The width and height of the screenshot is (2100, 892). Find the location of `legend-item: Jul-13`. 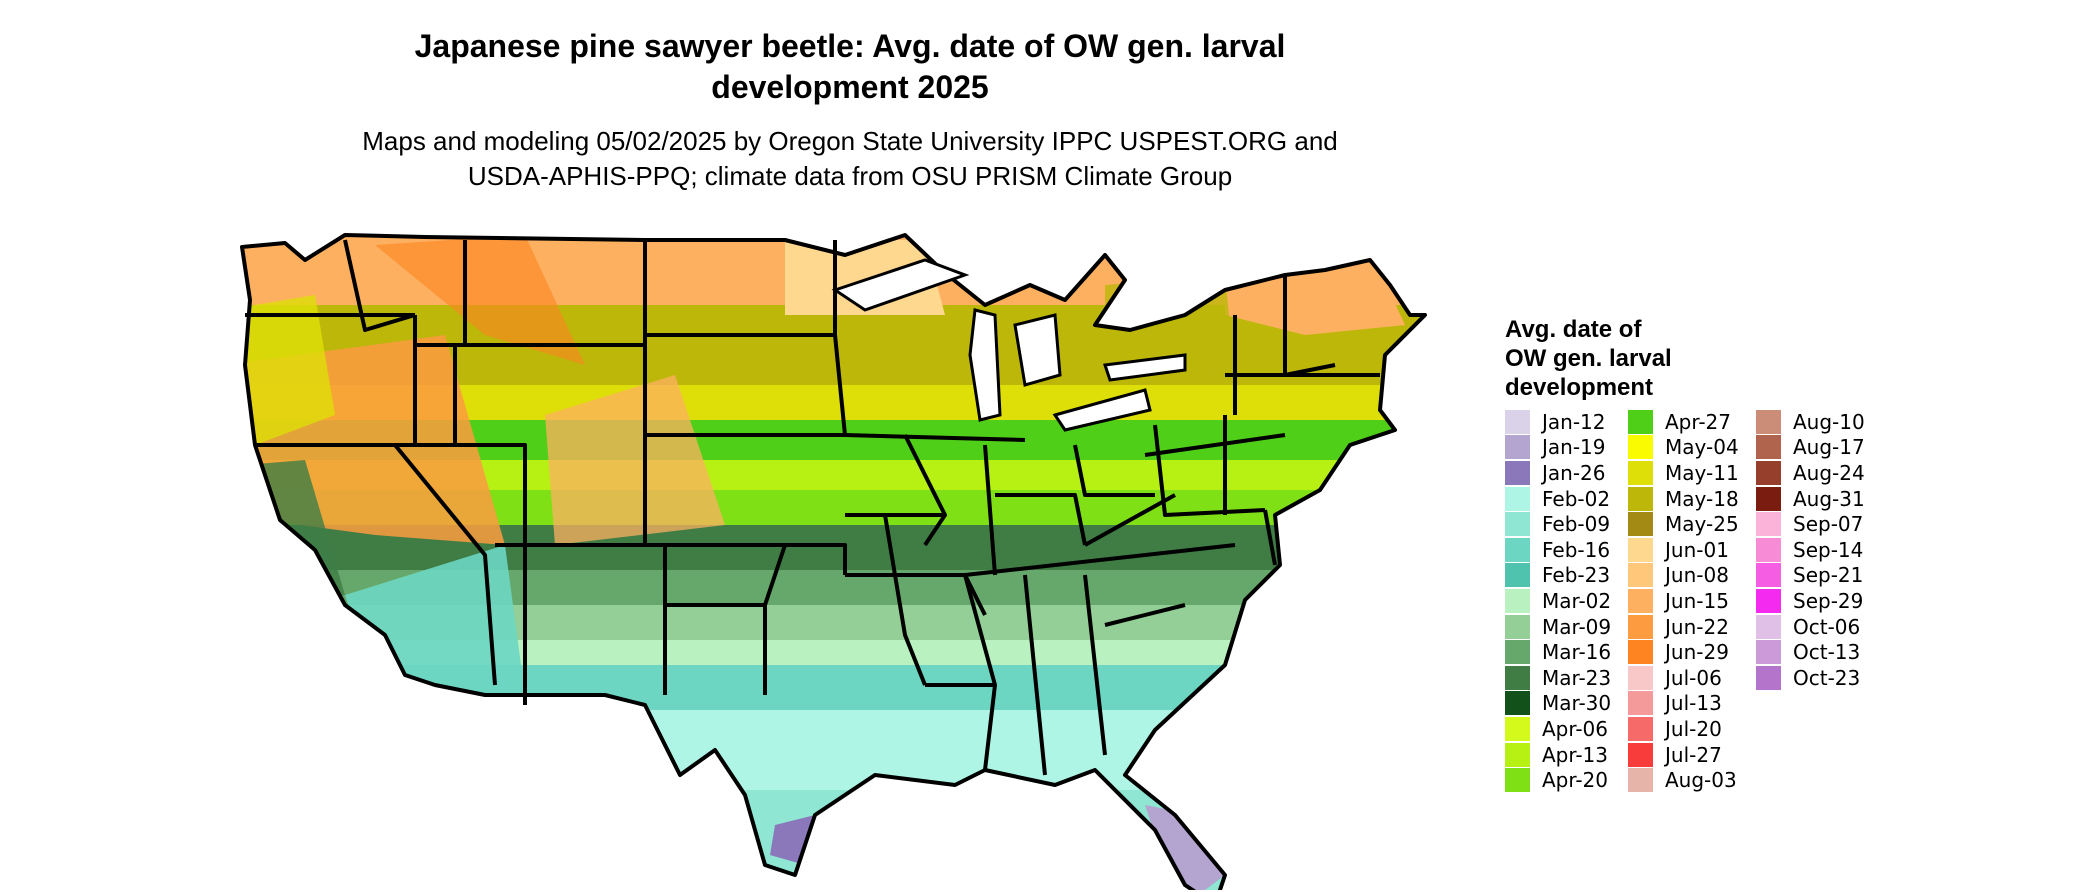

legend-item: Jul-13 is located at coordinates (1683, 704).